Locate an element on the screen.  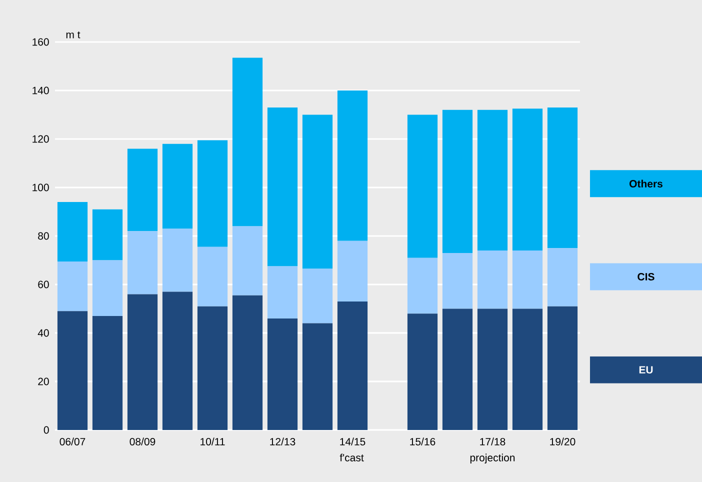
x-tick-label: 12/13 is located at coordinates (283, 442).